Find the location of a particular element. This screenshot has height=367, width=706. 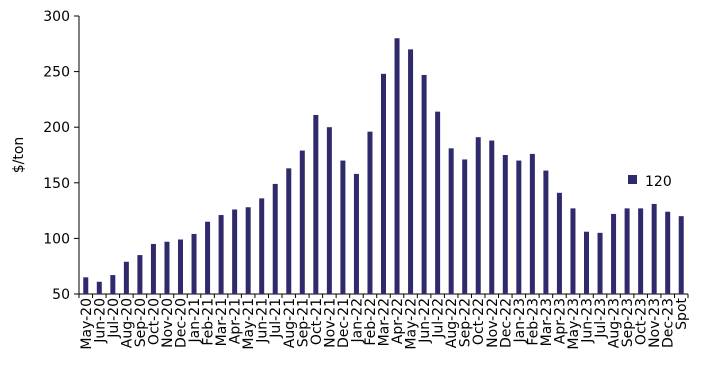

x-tick-label: Sep-20 is located at coordinates (141, 322).